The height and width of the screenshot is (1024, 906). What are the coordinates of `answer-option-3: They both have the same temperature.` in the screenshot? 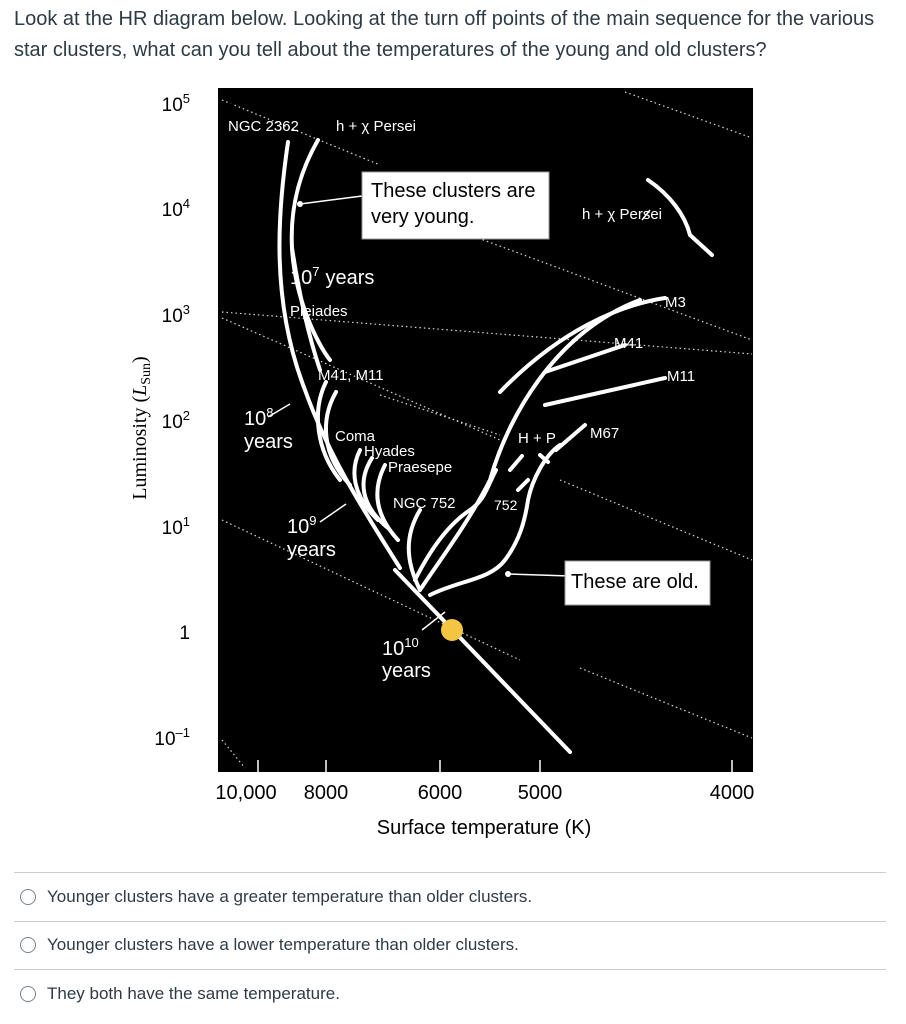 It's located at (450, 993).